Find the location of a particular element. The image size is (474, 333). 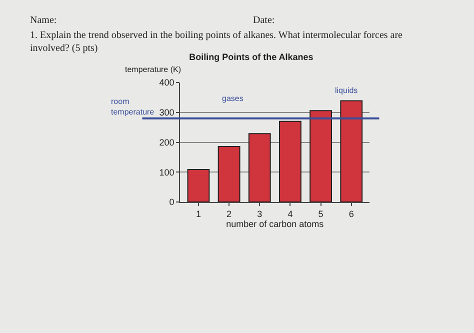

y-tick-label: 300 is located at coordinates (166, 113).